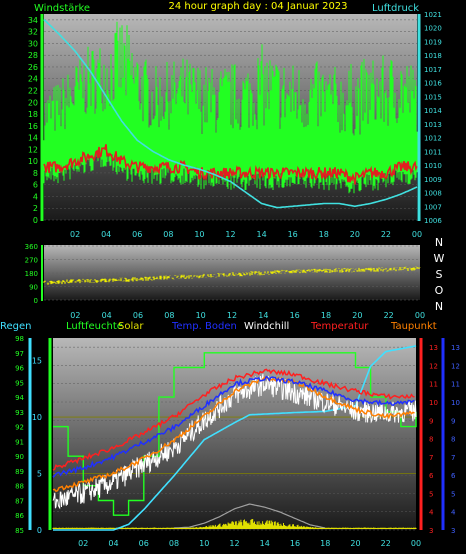 Image resolution: width=466 pixels, height=554 pixels. Describe the element at coordinates (455, 439) in the screenshot. I see `temp-boden-y-ticks: 3 4 5 6 7 8 9 10 11 12 13` at that location.